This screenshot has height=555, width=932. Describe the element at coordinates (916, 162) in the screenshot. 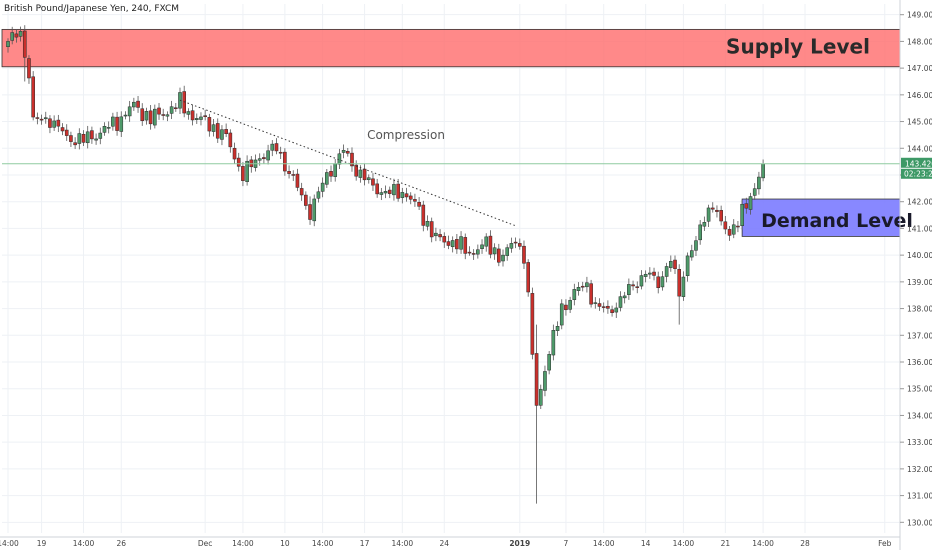

I see `current-price-tag` at that location.